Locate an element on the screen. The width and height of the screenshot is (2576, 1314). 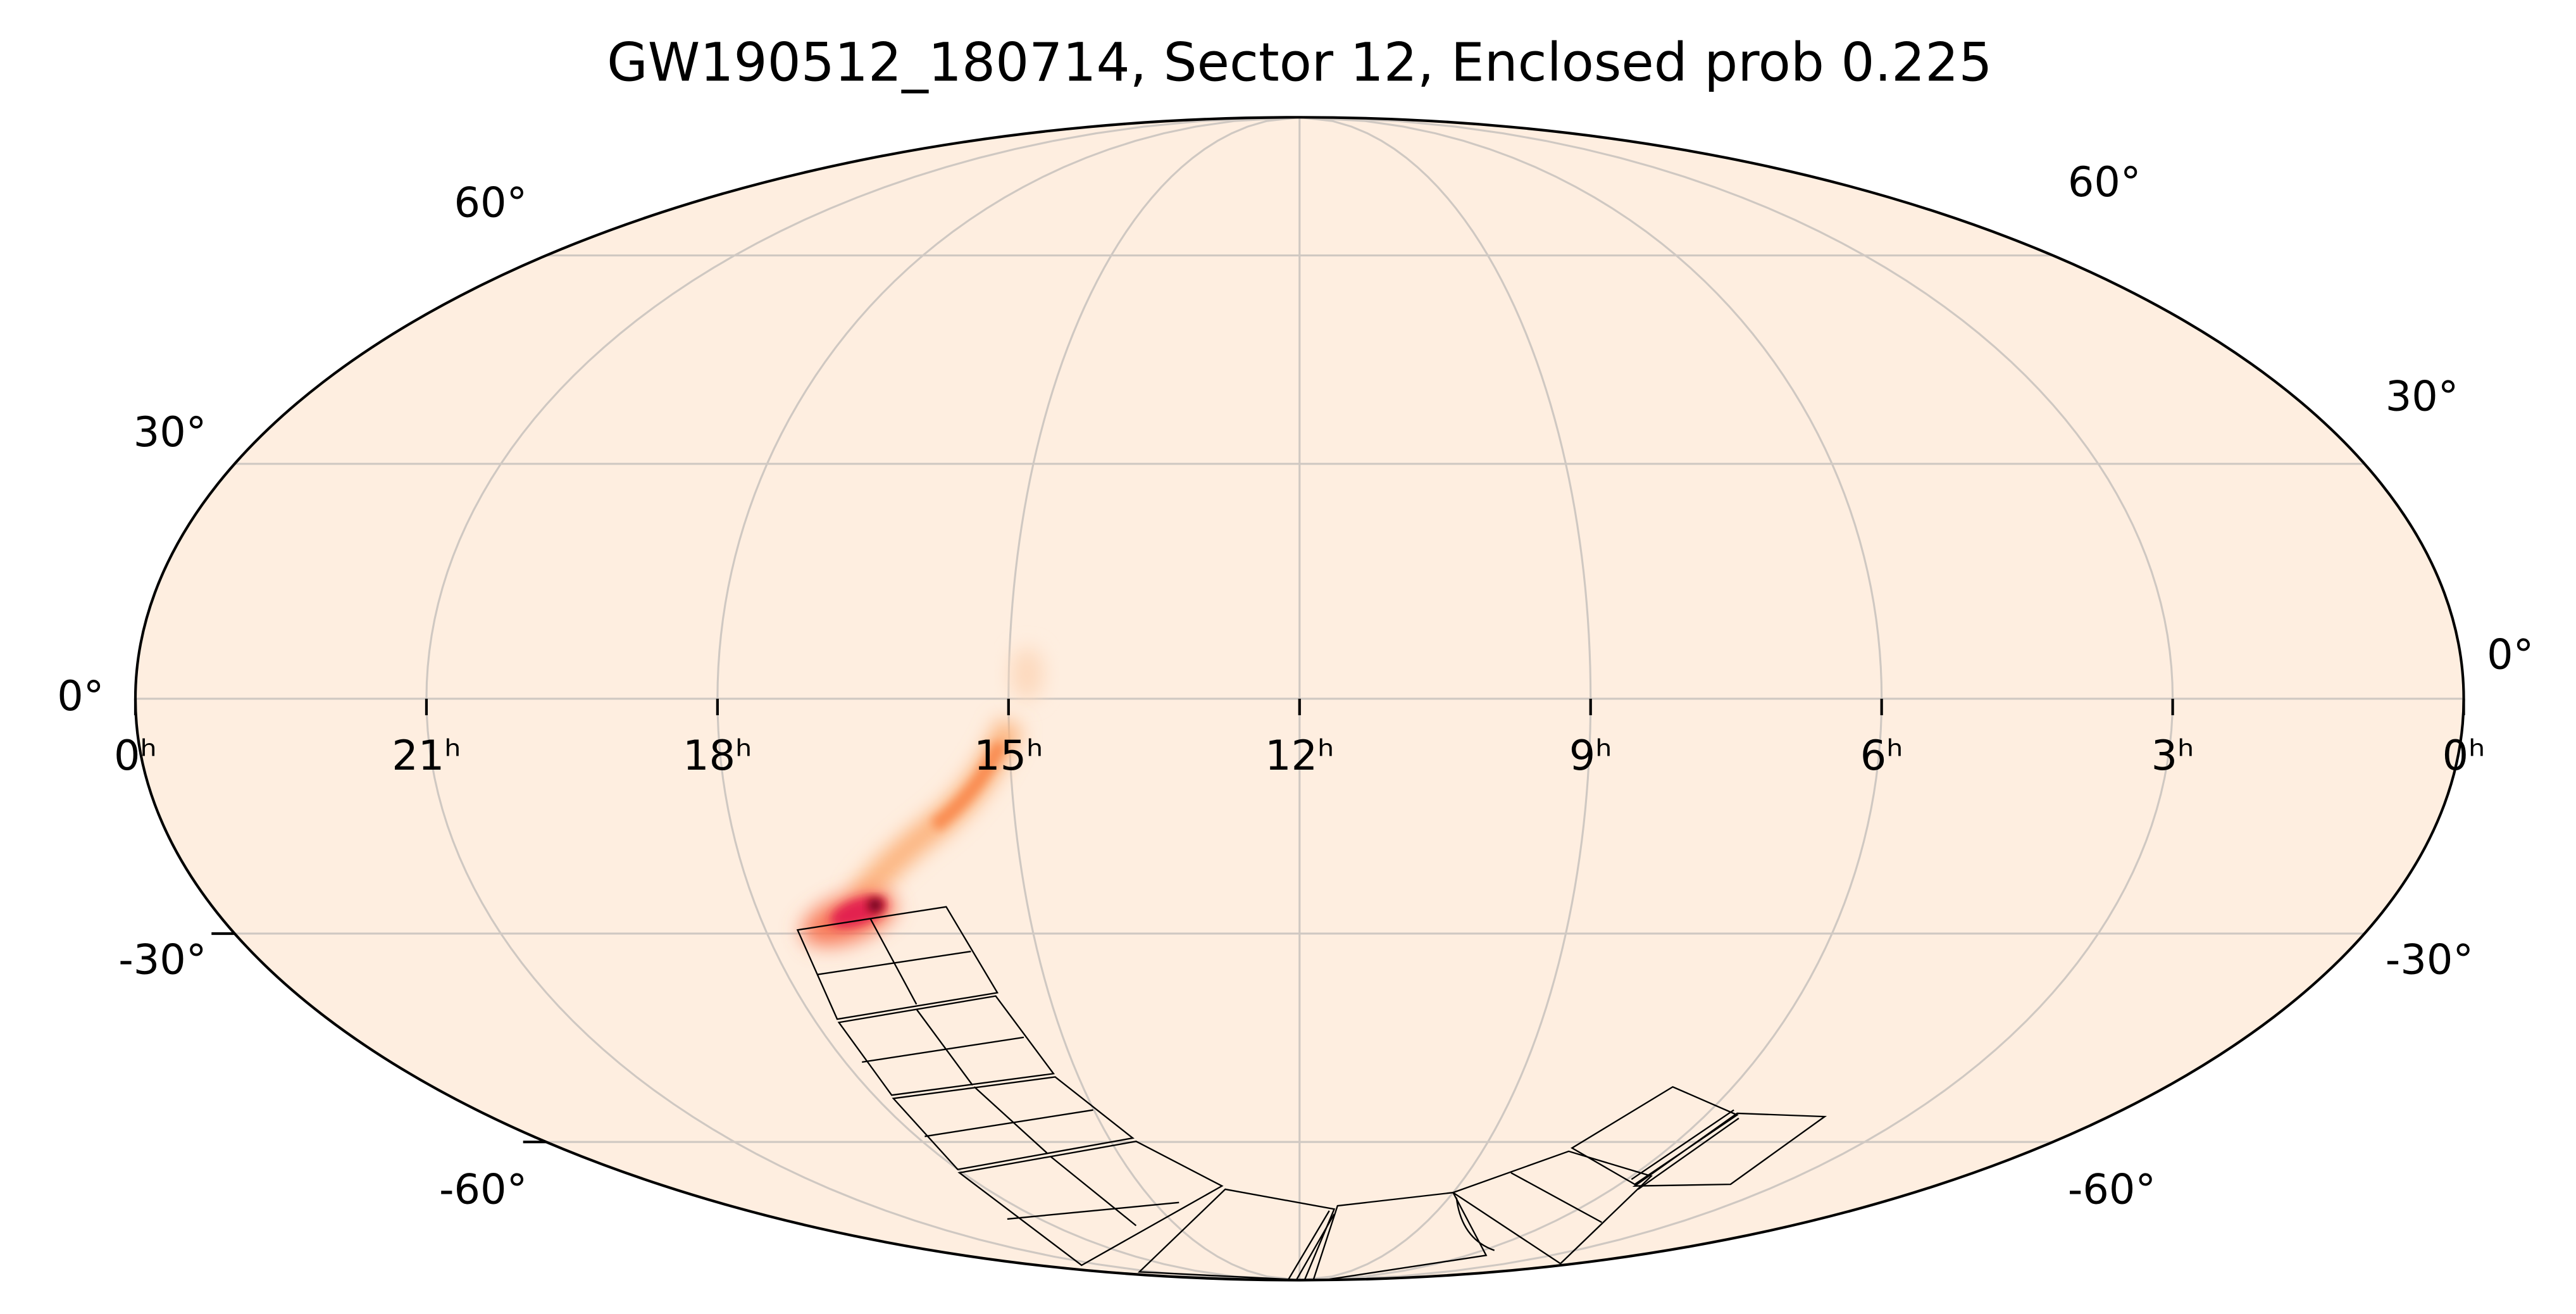
y-tick-label-left: -30° is located at coordinates (162, 960).